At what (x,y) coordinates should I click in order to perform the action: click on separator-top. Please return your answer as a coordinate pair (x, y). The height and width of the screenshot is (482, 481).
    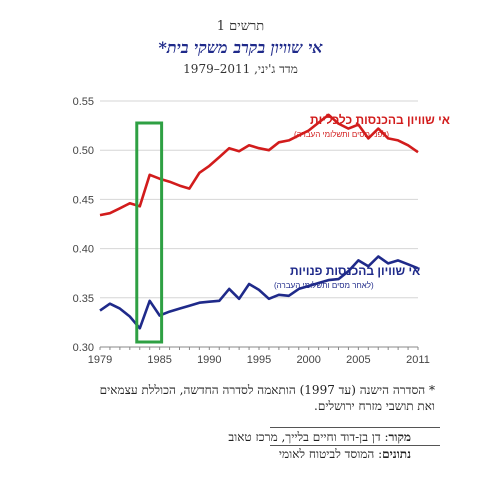
    Looking at the image, I should click on (355, 427).